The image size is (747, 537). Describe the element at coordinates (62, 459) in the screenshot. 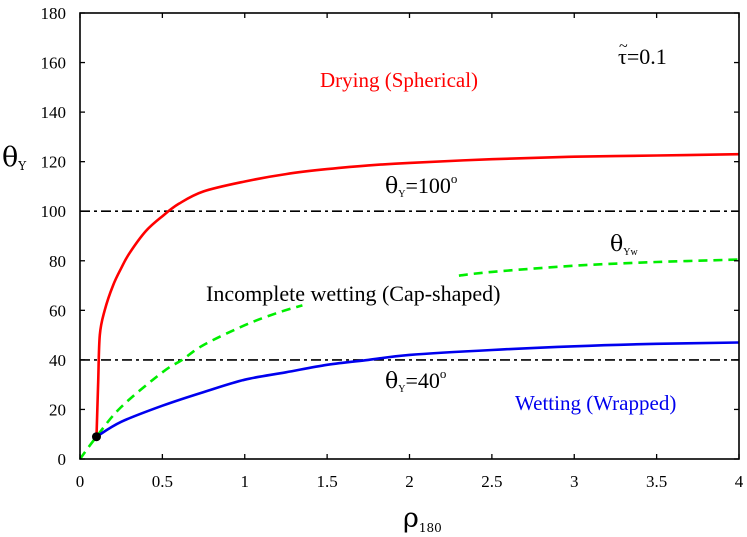

I see `y-tick-label: 0` at that location.